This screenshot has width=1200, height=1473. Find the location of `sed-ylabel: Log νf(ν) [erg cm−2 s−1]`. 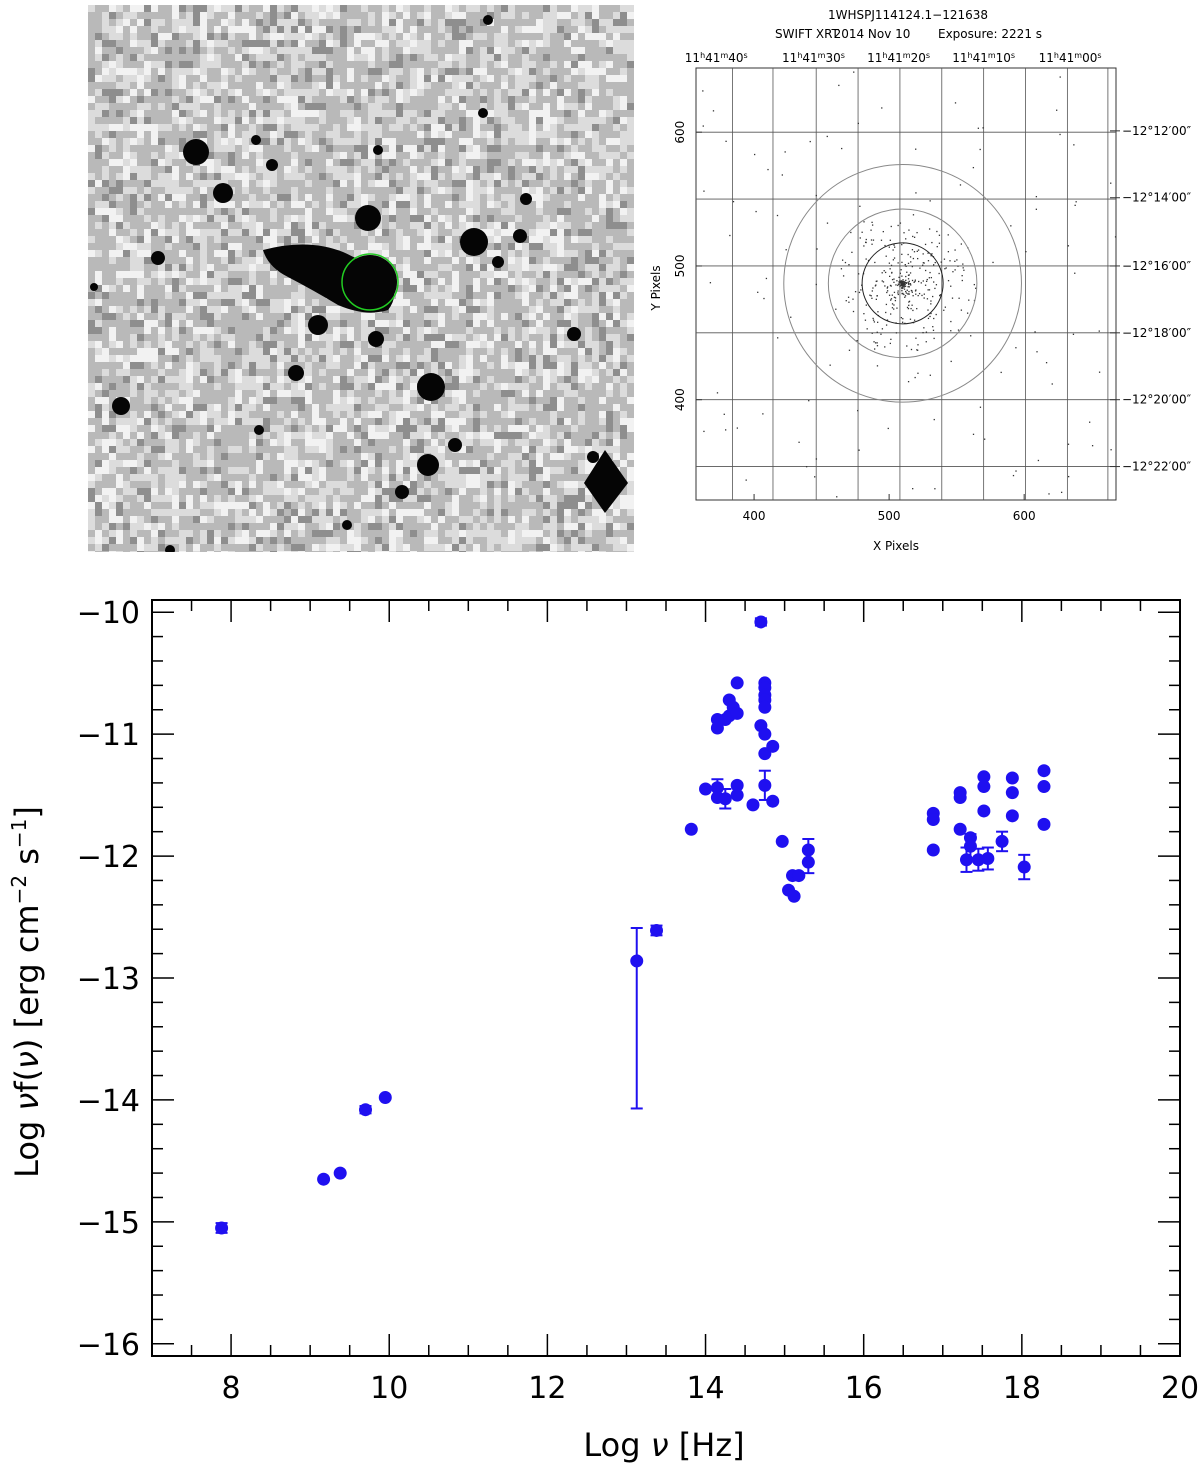

sed-ylabel: Log νf(ν) [erg cm−2 s−1] is located at coordinates (26, 992).